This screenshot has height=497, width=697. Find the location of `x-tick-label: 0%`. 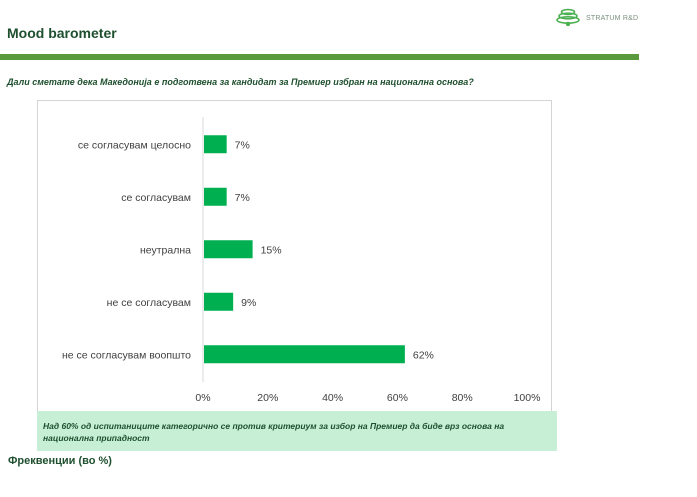

x-tick-label: 0% is located at coordinates (202, 398).